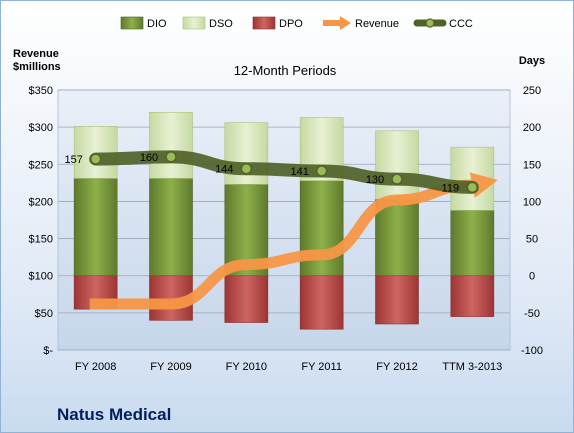 The image size is (574, 433). What do you see at coordinates (472, 367) in the screenshot?
I see `category-label: TTM 3-2013` at bounding box center [472, 367].